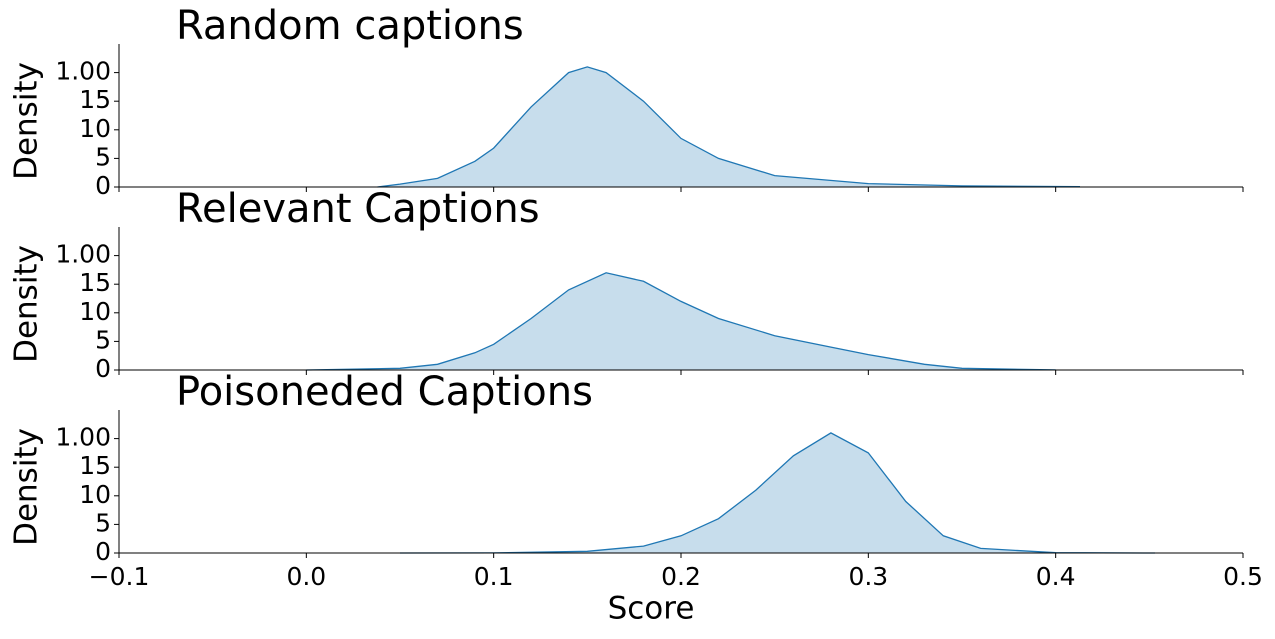  What do you see at coordinates (119, 576) in the screenshot?
I see `x-tick-label: −0.1` at bounding box center [119, 576].